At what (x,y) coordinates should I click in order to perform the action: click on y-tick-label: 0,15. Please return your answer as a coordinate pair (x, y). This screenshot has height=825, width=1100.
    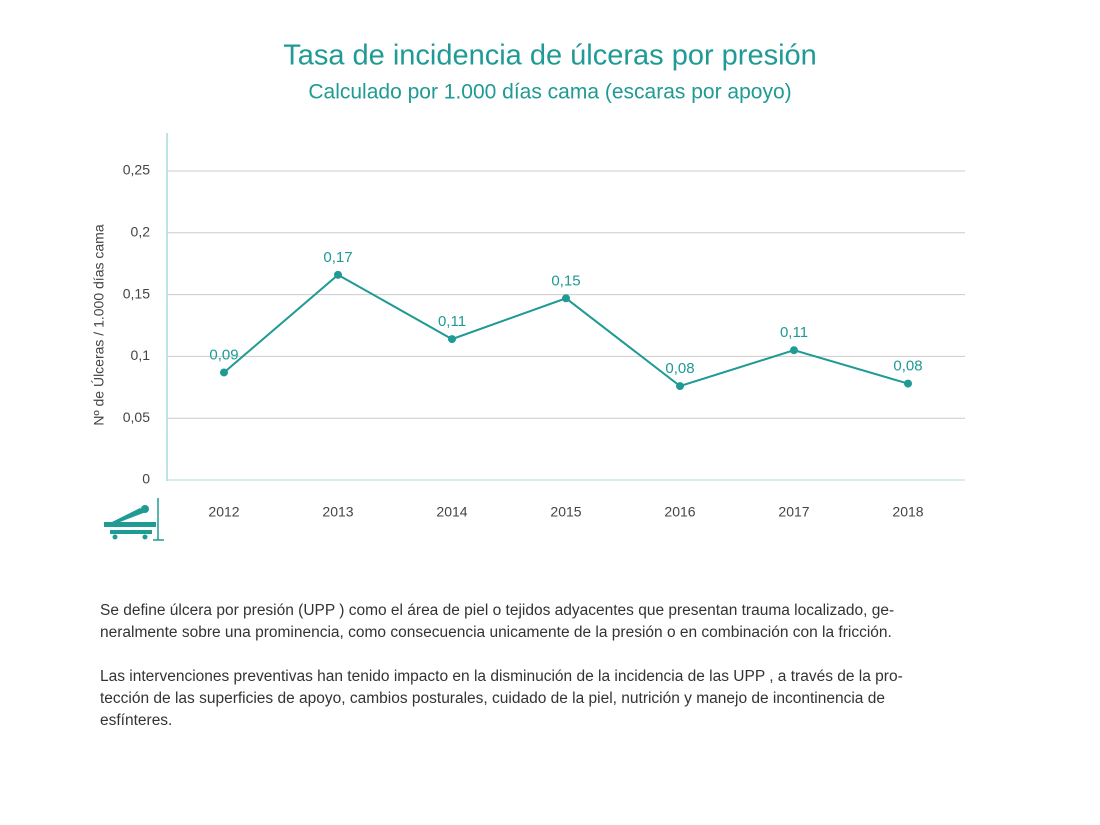
    Looking at the image, I should click on (136, 293).